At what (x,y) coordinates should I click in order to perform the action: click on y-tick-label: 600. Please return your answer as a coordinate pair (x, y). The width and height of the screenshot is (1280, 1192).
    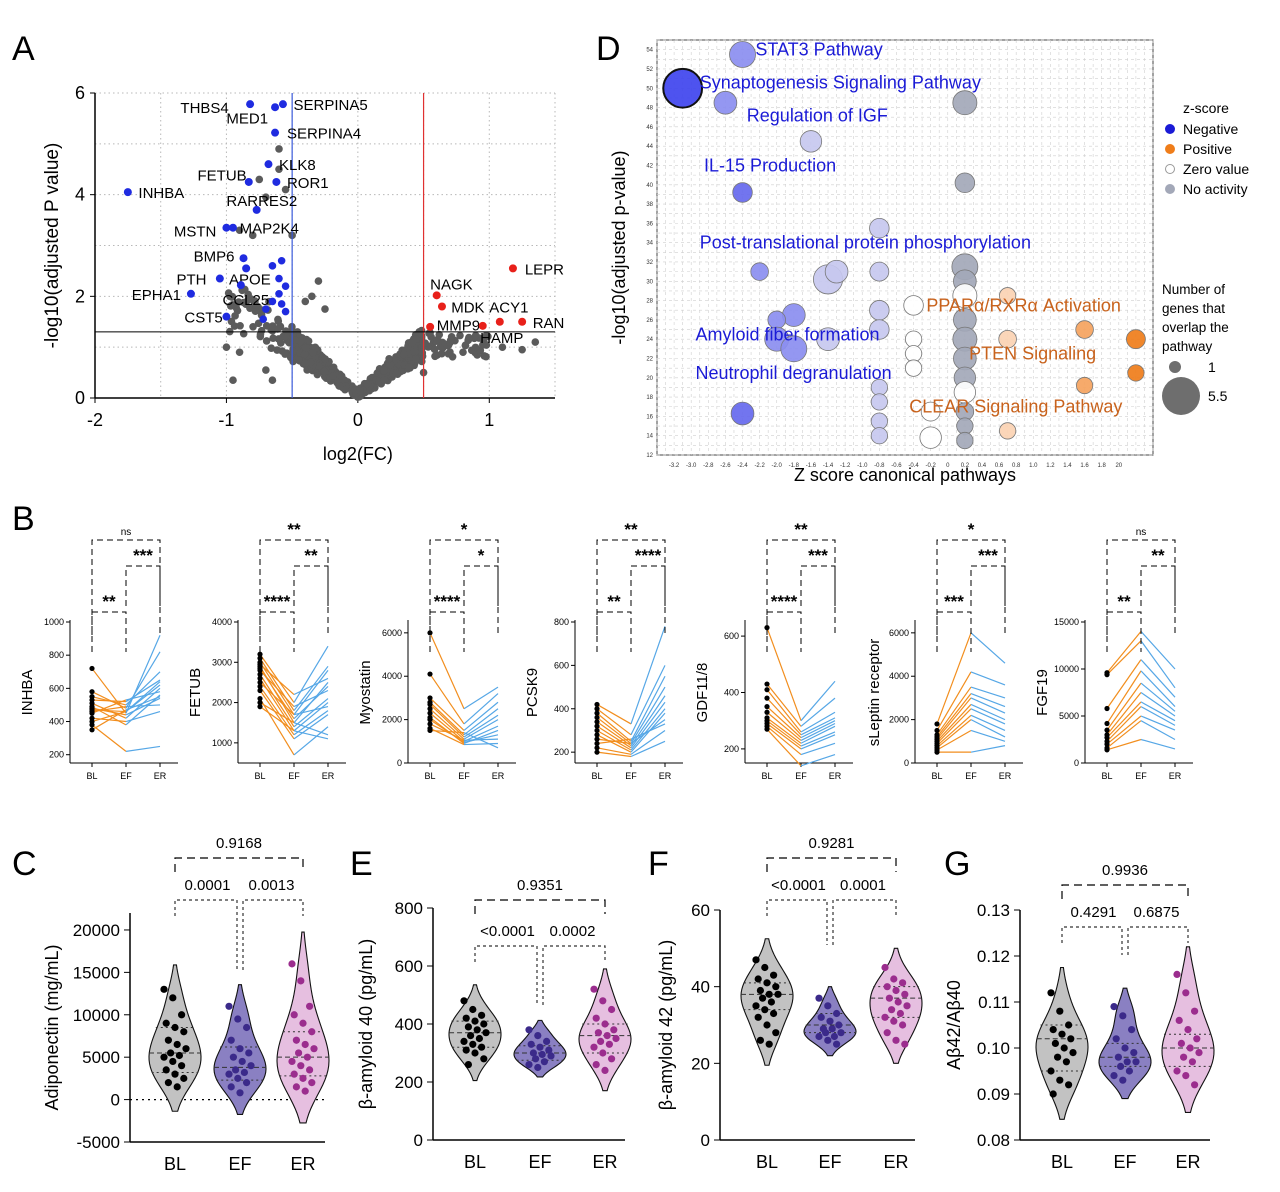
    Looking at the image, I should click on (561, 665).